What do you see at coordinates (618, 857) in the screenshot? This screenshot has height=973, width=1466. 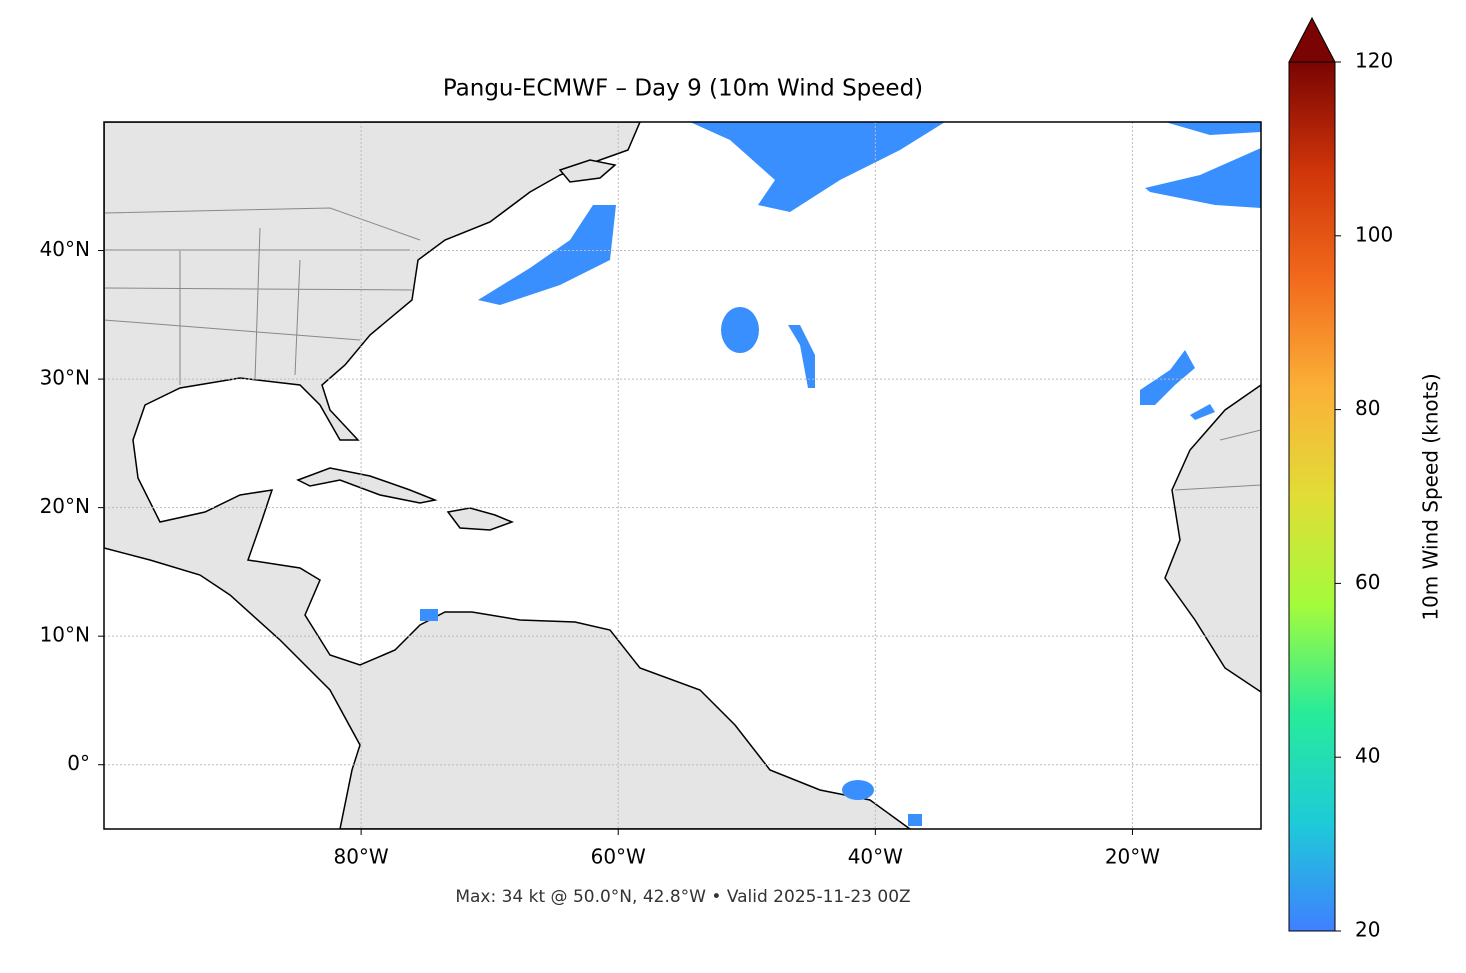 I see `x-tick-label: 60°W` at bounding box center [618, 857].